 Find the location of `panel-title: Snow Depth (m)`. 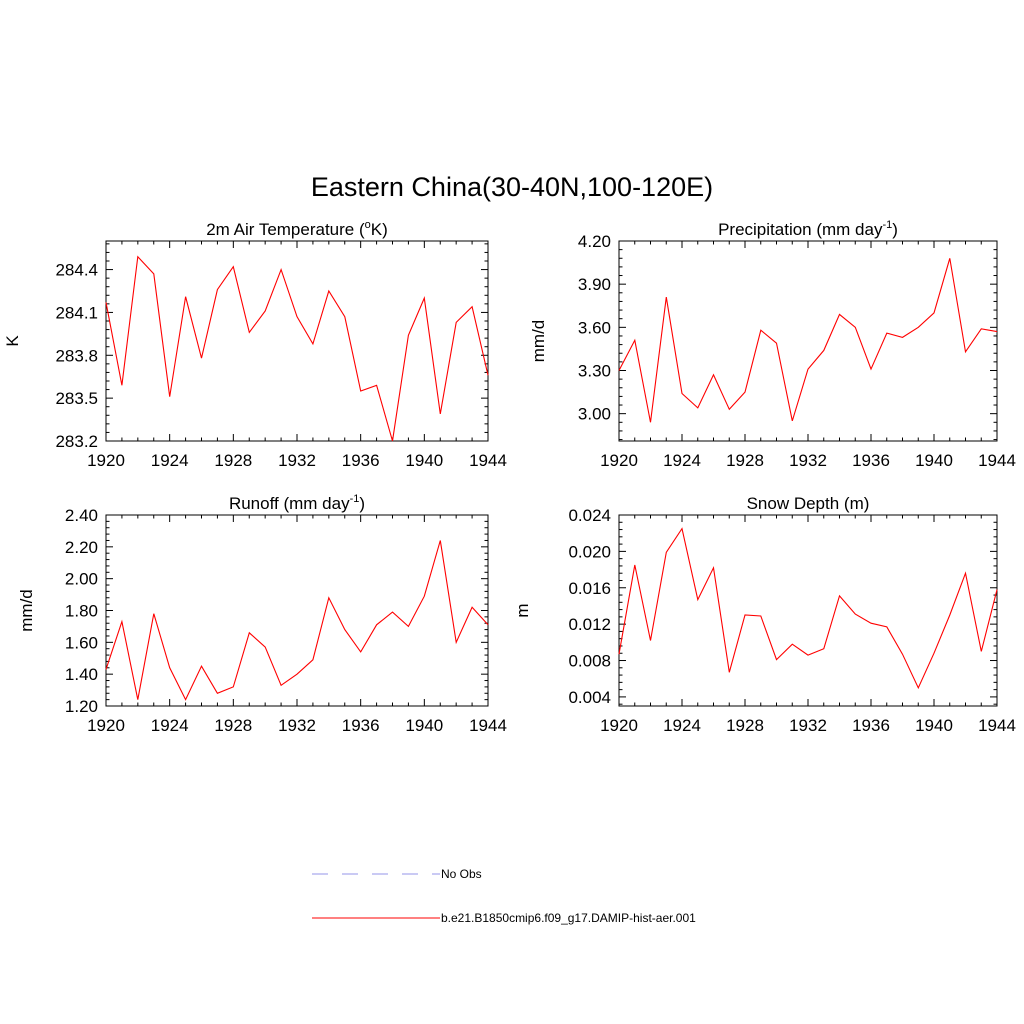

panel-title: Snow Depth (m) is located at coordinates (808, 503).